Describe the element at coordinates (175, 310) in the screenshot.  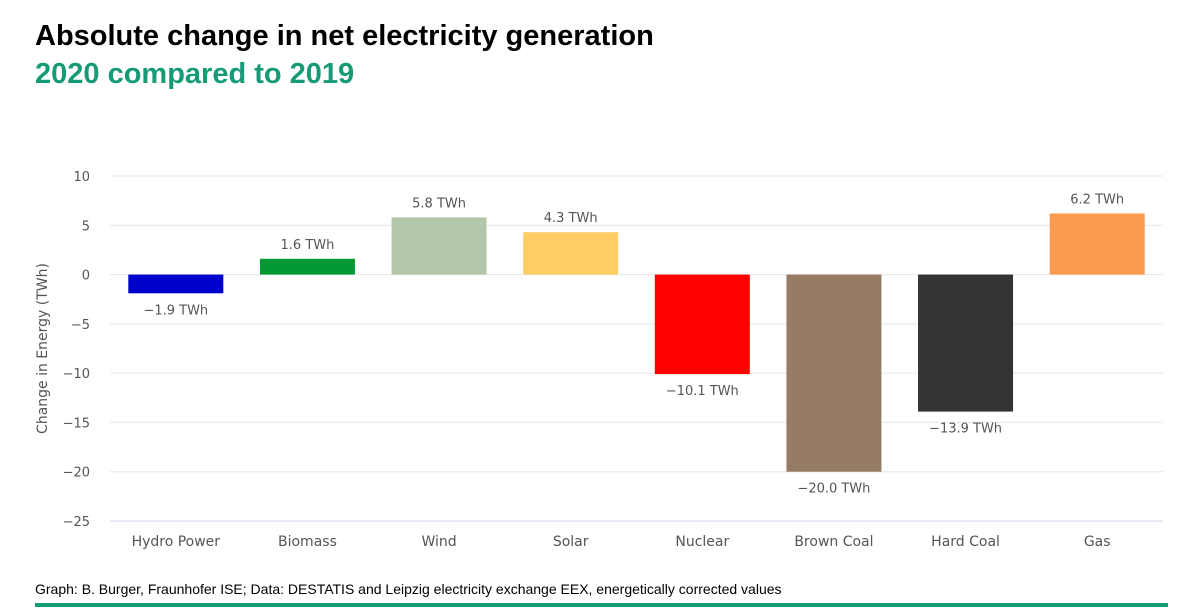
I see `data-label: −1.9 TWh` at that location.